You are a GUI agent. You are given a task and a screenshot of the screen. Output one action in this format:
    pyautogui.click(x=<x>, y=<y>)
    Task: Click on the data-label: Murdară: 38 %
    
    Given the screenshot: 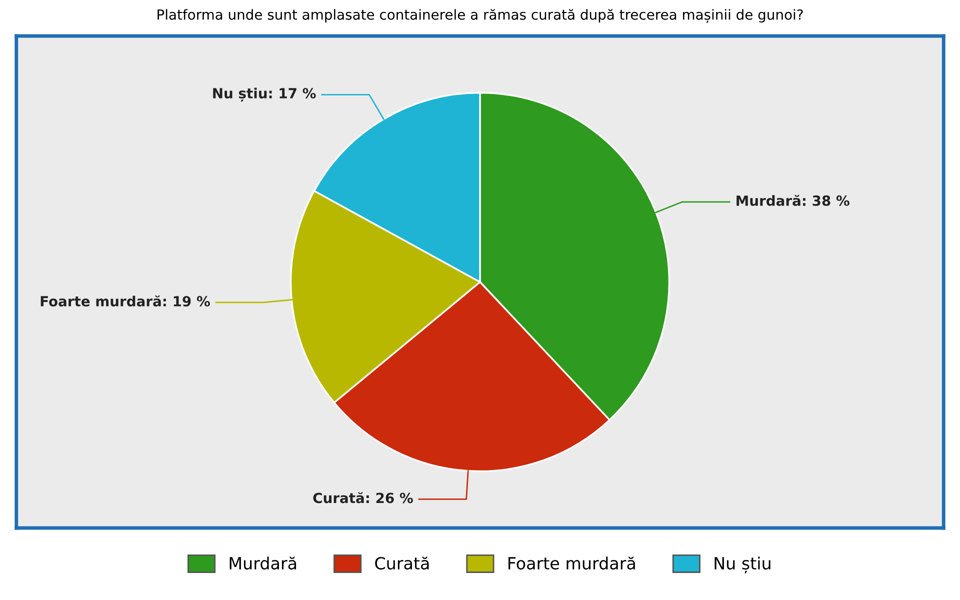 What is the action you would take?
    pyautogui.click(x=793, y=200)
    